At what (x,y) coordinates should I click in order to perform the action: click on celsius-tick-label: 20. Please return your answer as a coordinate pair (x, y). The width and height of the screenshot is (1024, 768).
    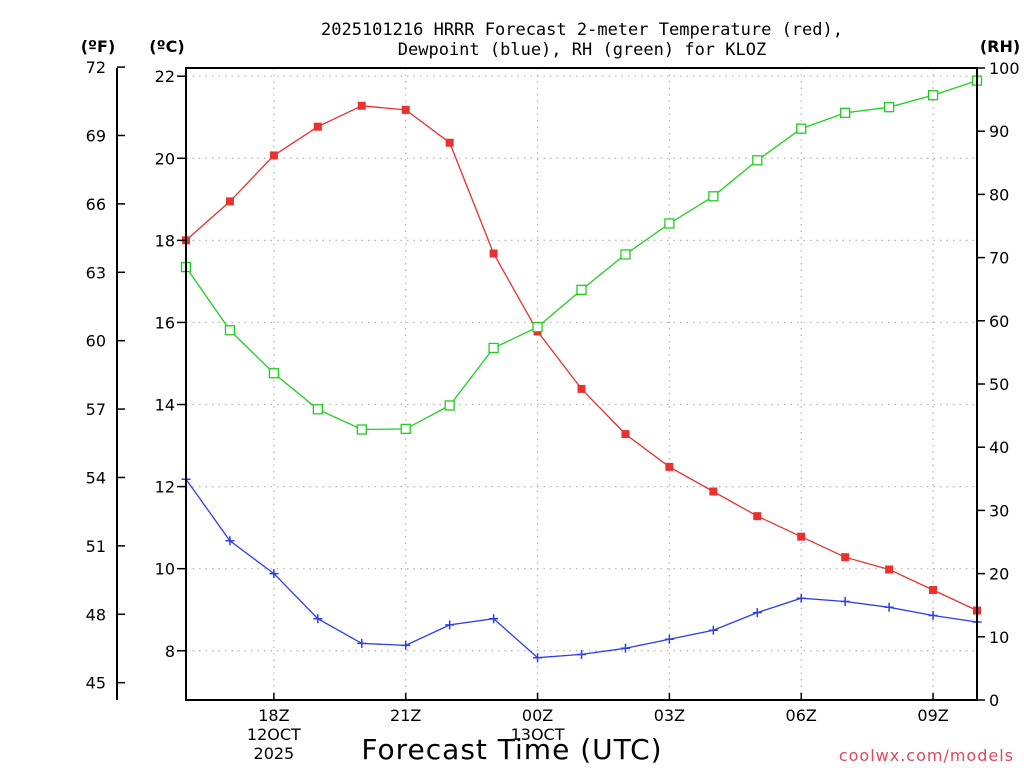
    Looking at the image, I should click on (165, 158).